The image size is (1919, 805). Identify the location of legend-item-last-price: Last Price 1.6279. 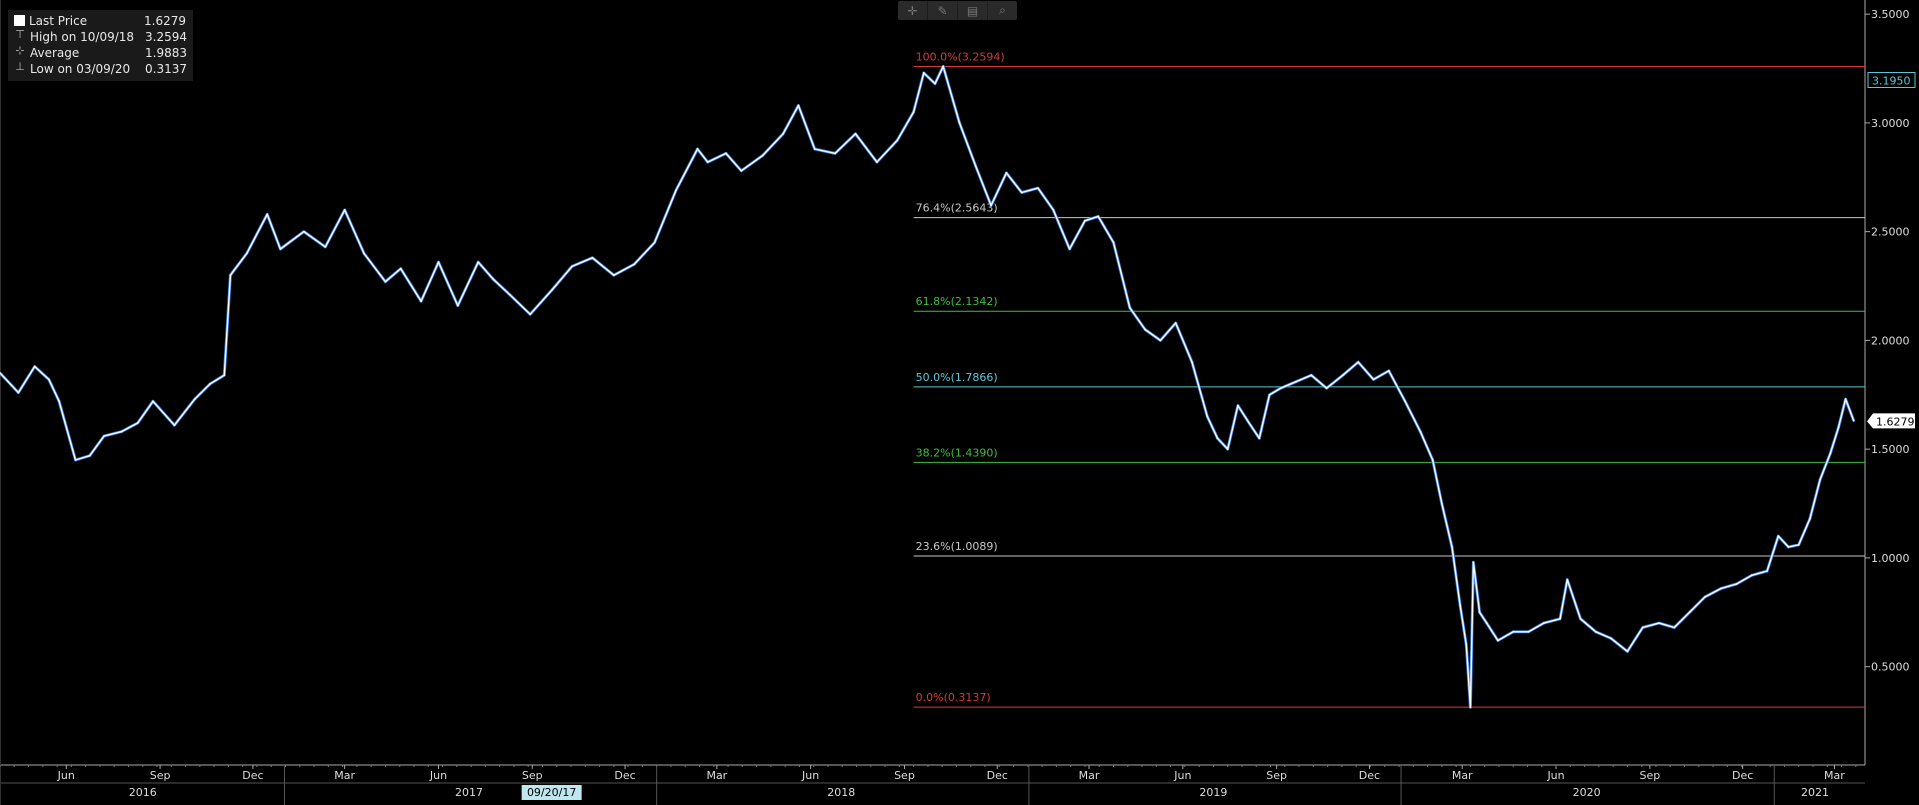
(100, 21).